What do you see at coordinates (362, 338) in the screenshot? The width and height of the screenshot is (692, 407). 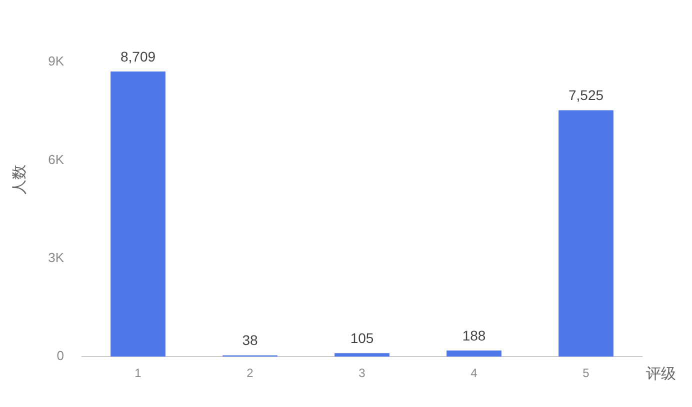 I see `data-label: 105` at bounding box center [362, 338].